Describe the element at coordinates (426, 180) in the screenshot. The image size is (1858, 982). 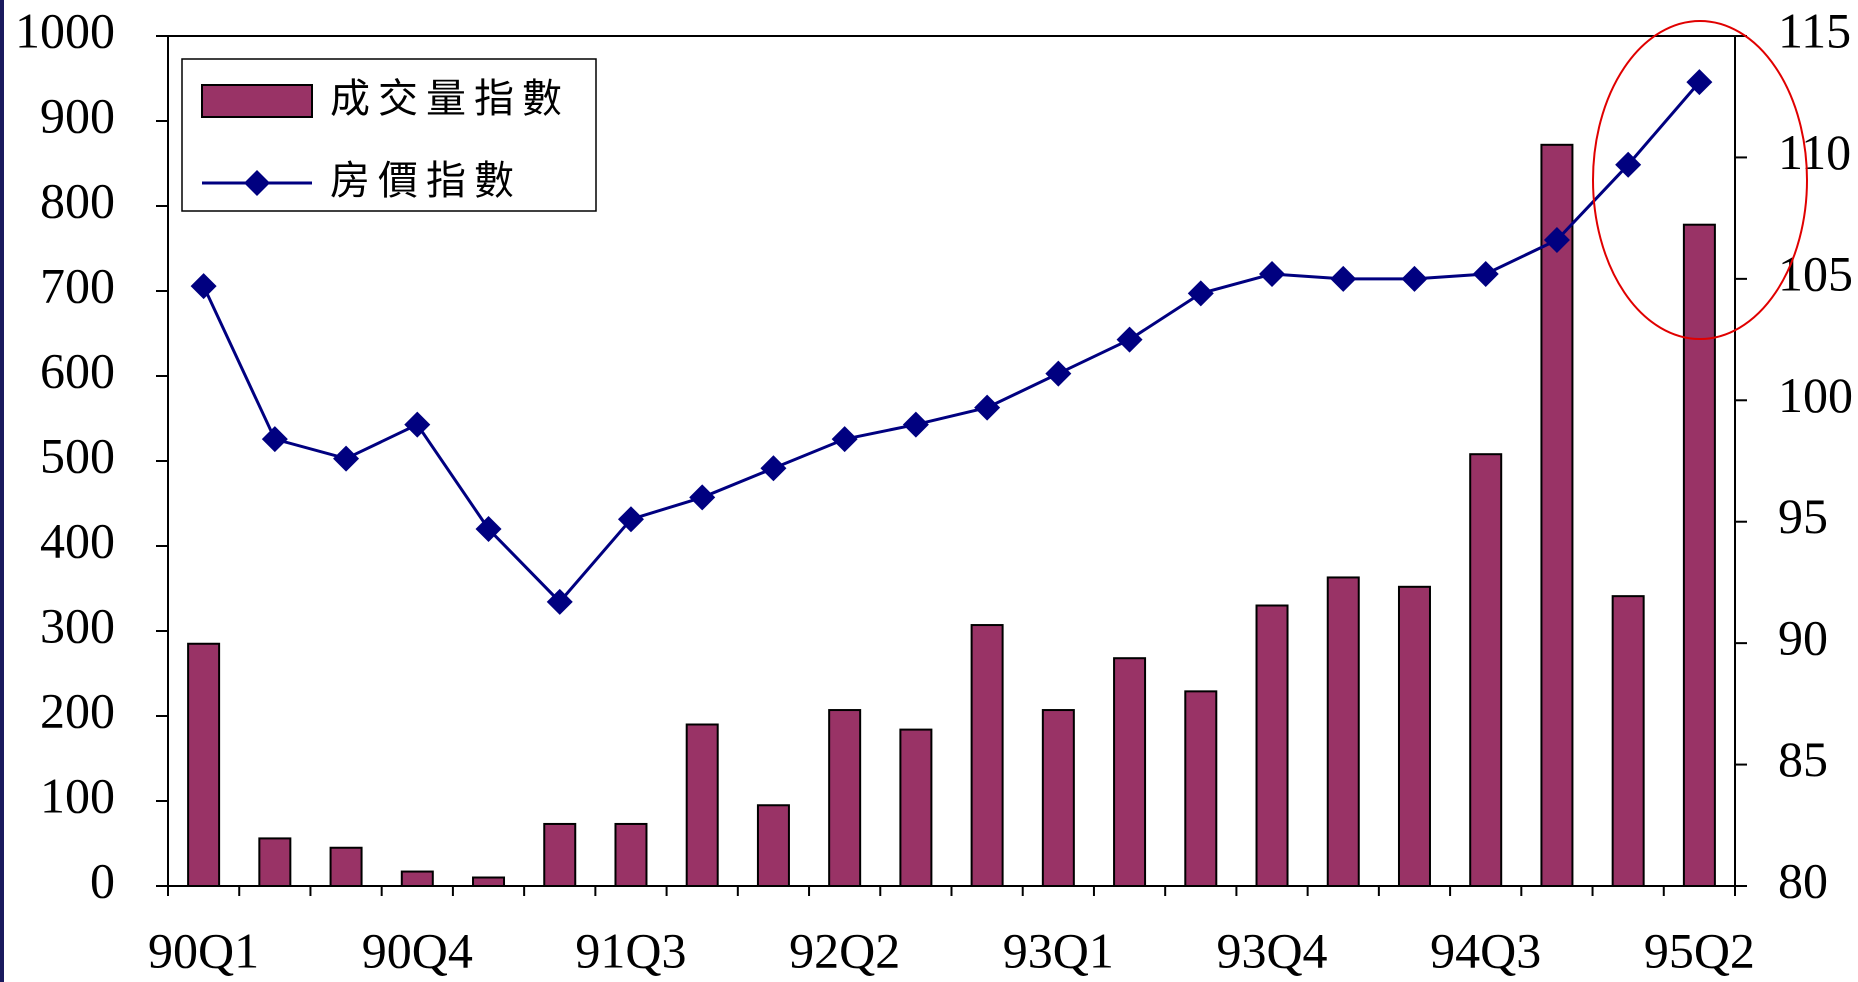
I see `legend-label: 房價指數` at that location.